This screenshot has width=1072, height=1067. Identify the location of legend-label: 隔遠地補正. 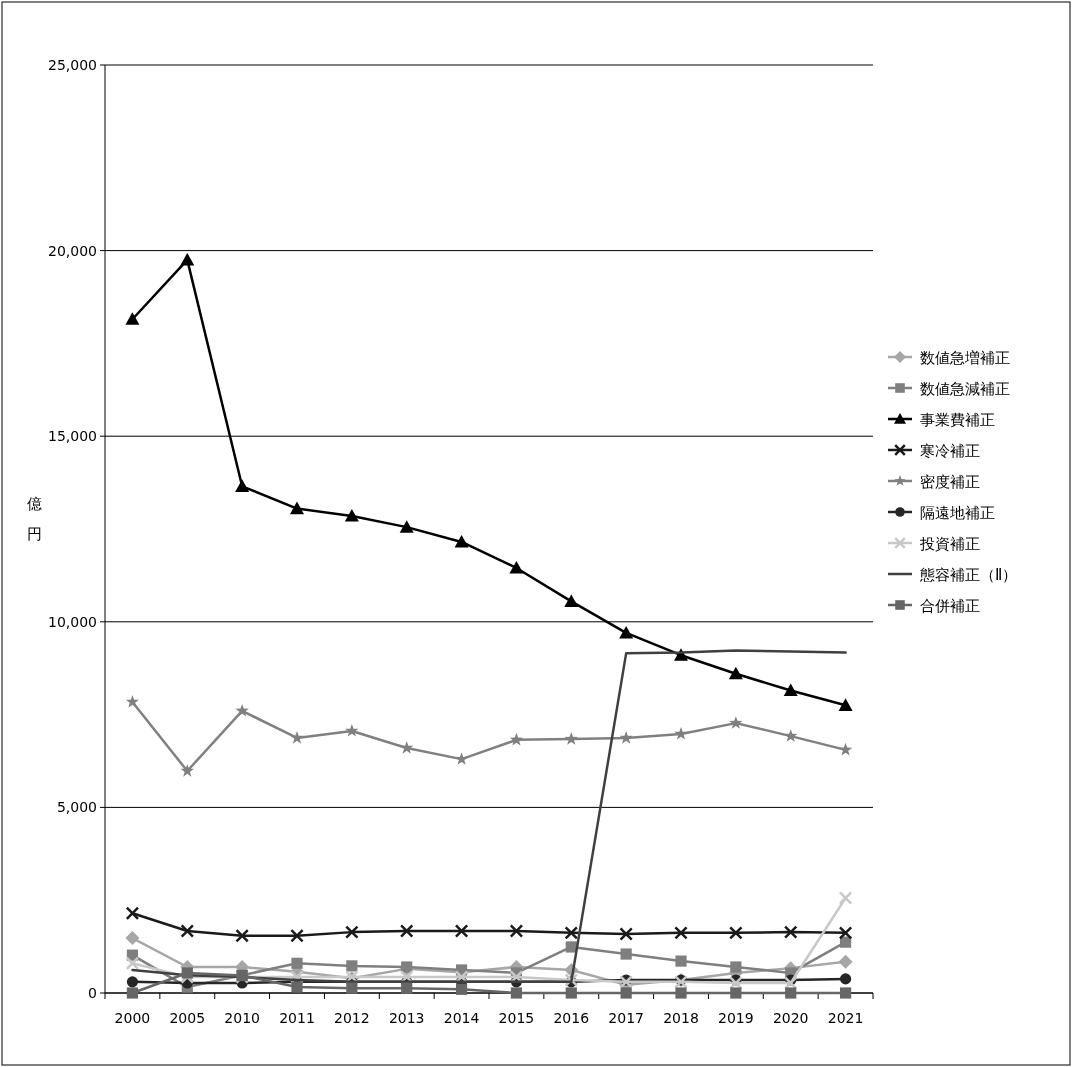
(957, 513).